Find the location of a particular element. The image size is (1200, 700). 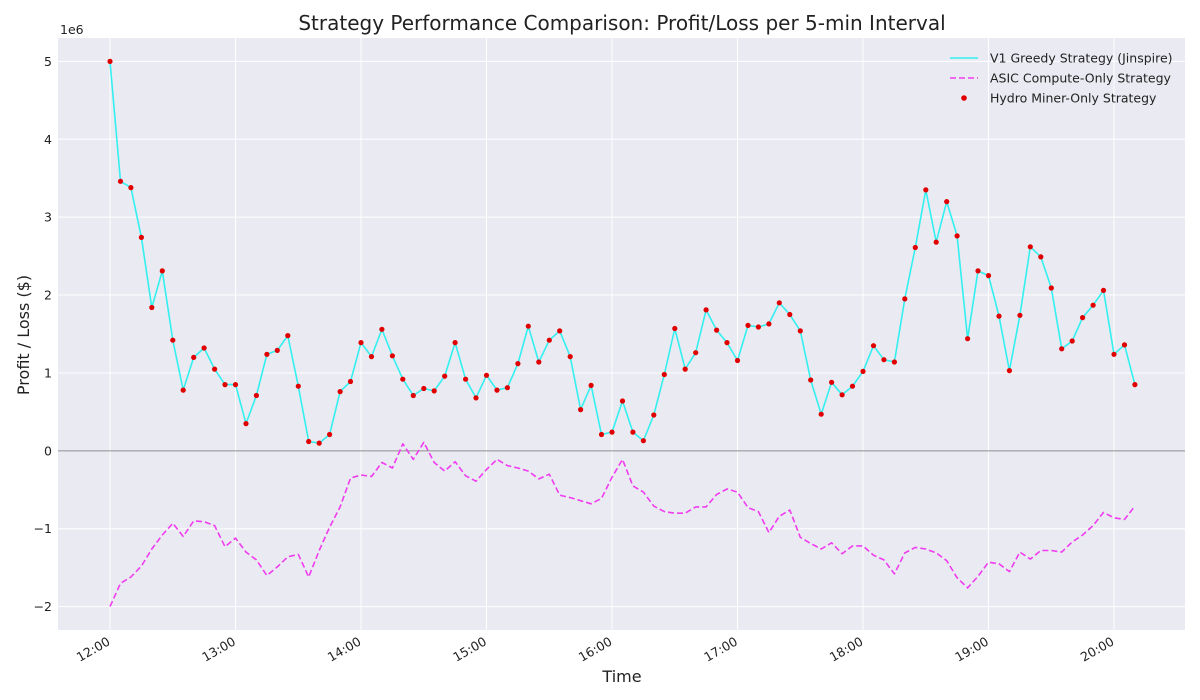

legend-marker is located at coordinates (964, 98).